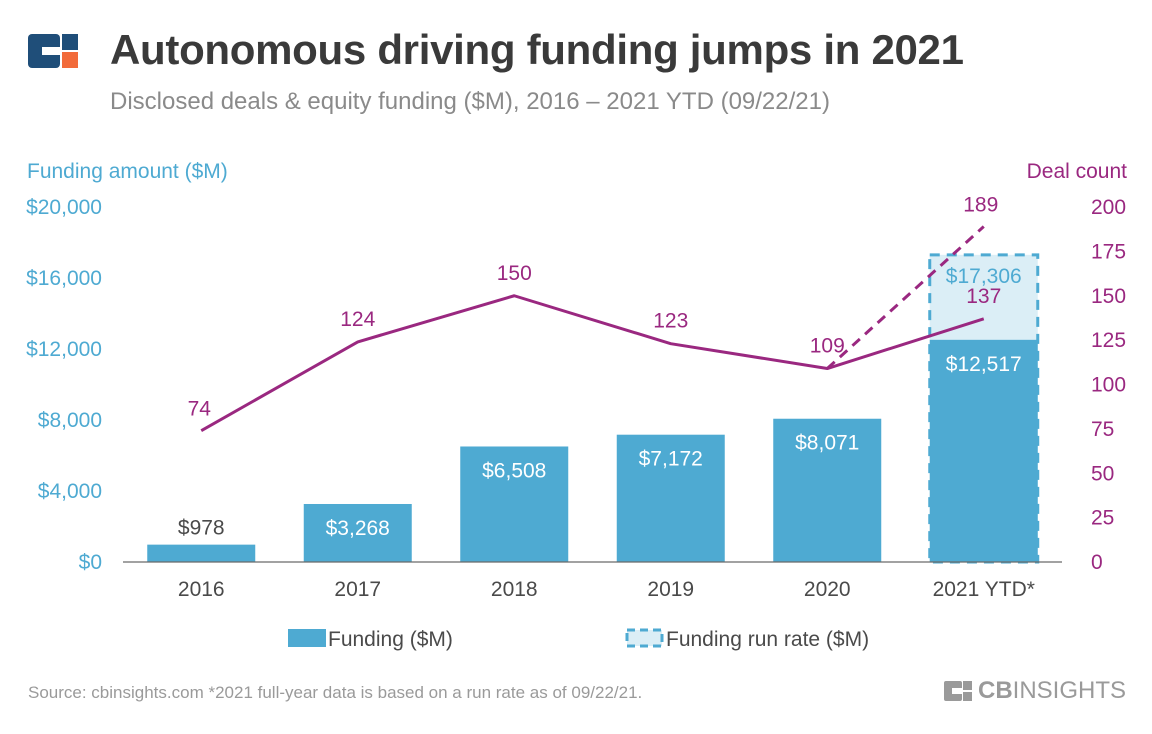 The width and height of the screenshot is (1152, 734). I want to click on funding-bar-2020, so click(827, 490).